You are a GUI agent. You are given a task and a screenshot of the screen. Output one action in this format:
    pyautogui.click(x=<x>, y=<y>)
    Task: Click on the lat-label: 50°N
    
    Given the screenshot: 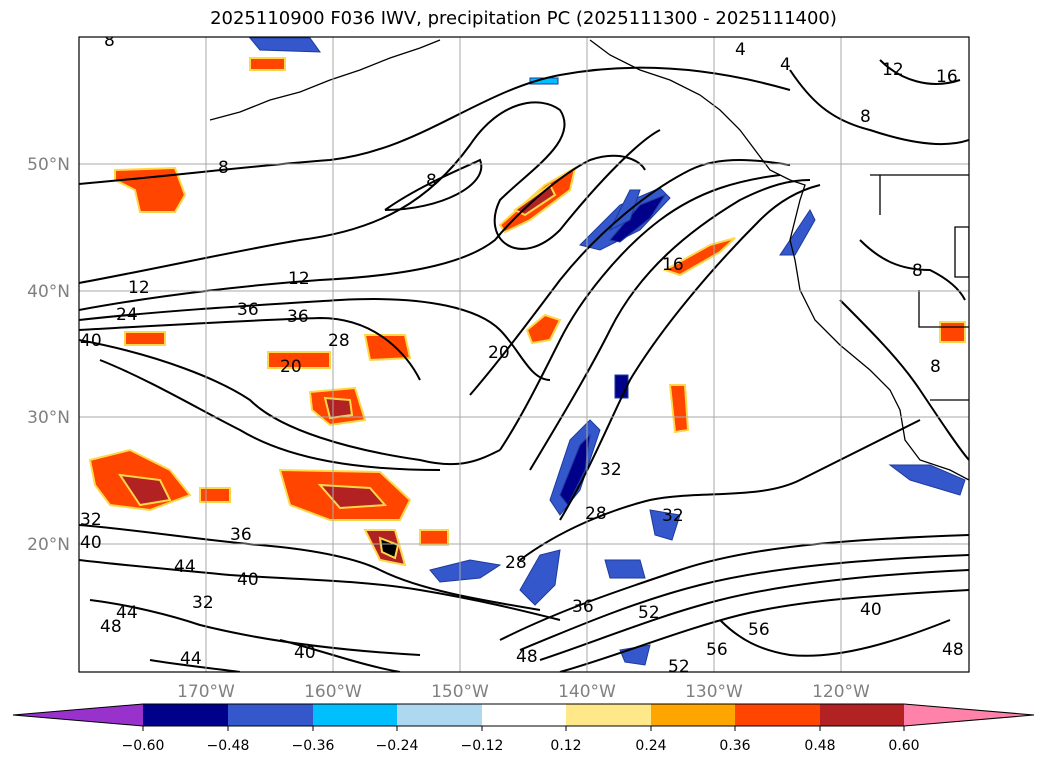 What is the action you would take?
    pyautogui.click(x=48, y=165)
    